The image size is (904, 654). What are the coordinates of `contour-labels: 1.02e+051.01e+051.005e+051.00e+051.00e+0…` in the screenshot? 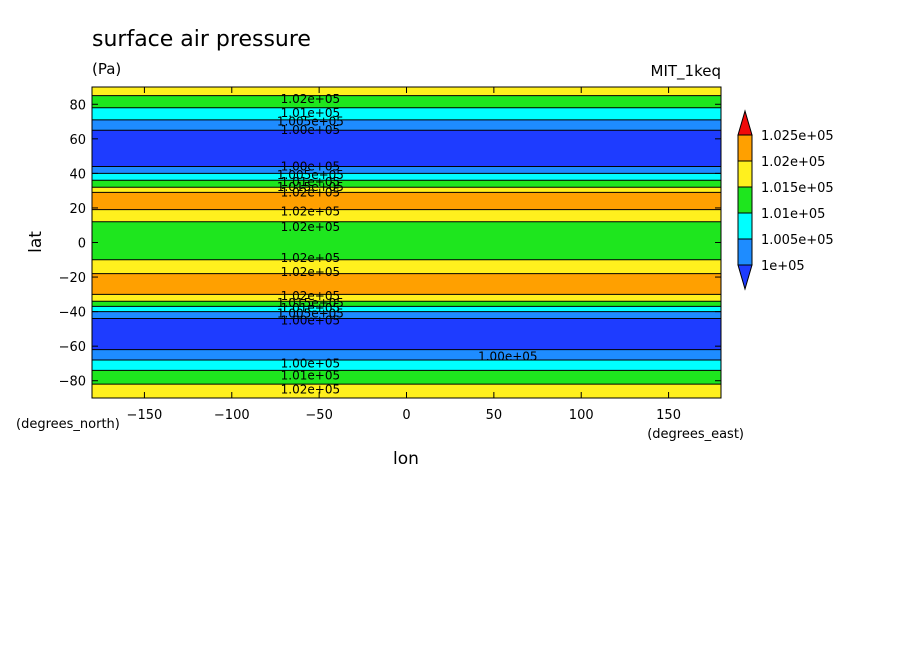 It's located at (407, 244).